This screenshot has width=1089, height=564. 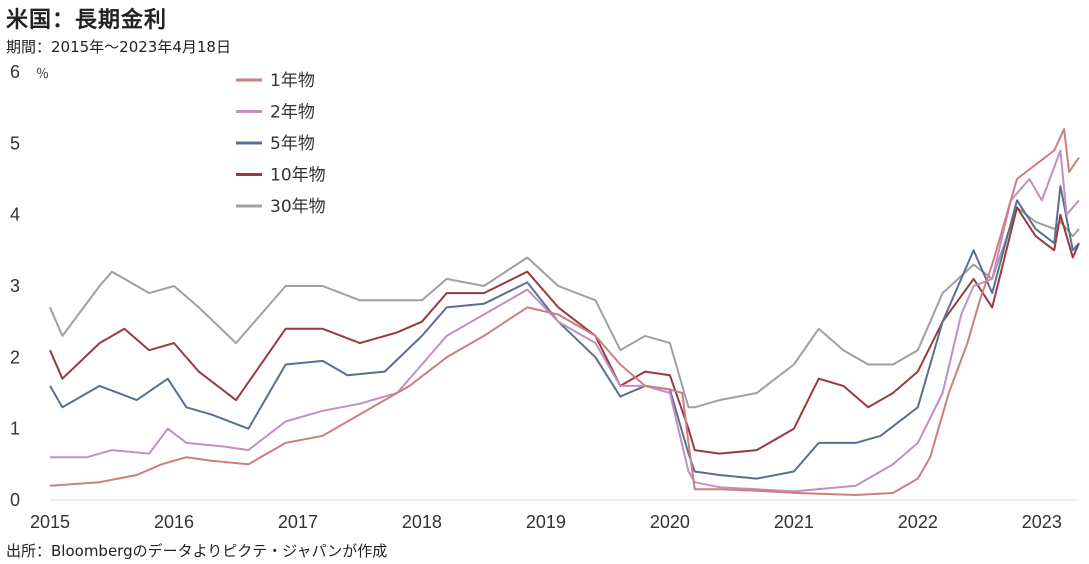 What do you see at coordinates (670, 522) in the screenshot?
I see `x-tick-label: 2020` at bounding box center [670, 522].